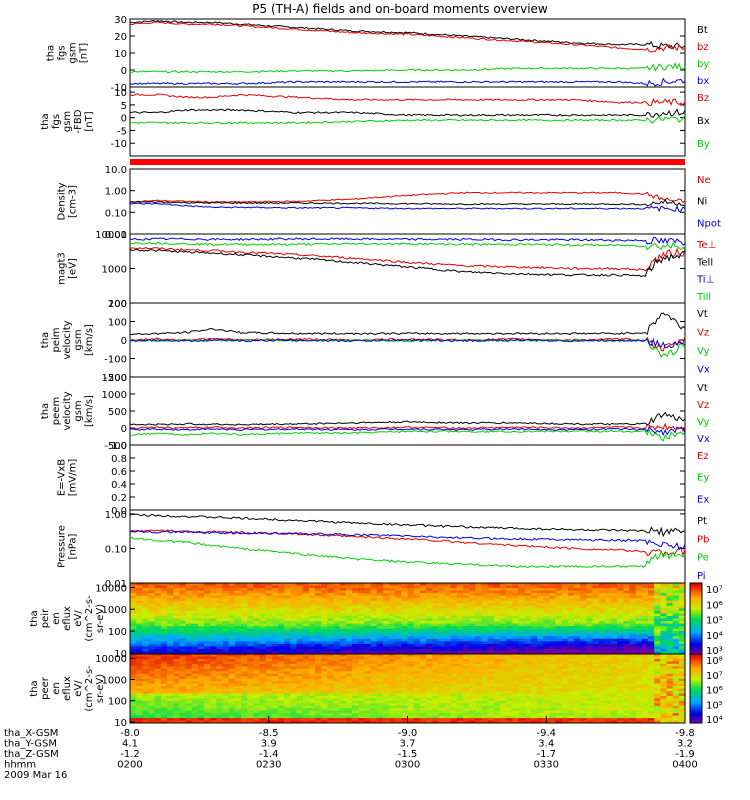 This screenshot has width=750, height=800. What do you see at coordinates (56, 121) in the screenshot?
I see `panel-fgs_mfa-ylabel-1: fgs` at bounding box center [56, 121].